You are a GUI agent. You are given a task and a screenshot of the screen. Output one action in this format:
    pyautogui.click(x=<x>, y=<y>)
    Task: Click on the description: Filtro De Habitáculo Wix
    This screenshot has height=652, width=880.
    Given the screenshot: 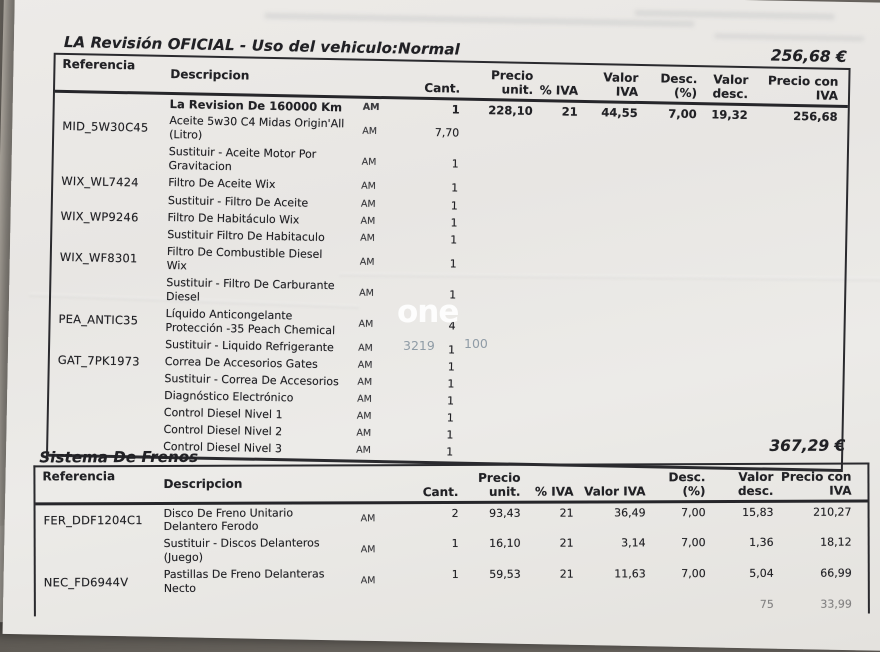 What is the action you would take?
    pyautogui.click(x=256, y=219)
    